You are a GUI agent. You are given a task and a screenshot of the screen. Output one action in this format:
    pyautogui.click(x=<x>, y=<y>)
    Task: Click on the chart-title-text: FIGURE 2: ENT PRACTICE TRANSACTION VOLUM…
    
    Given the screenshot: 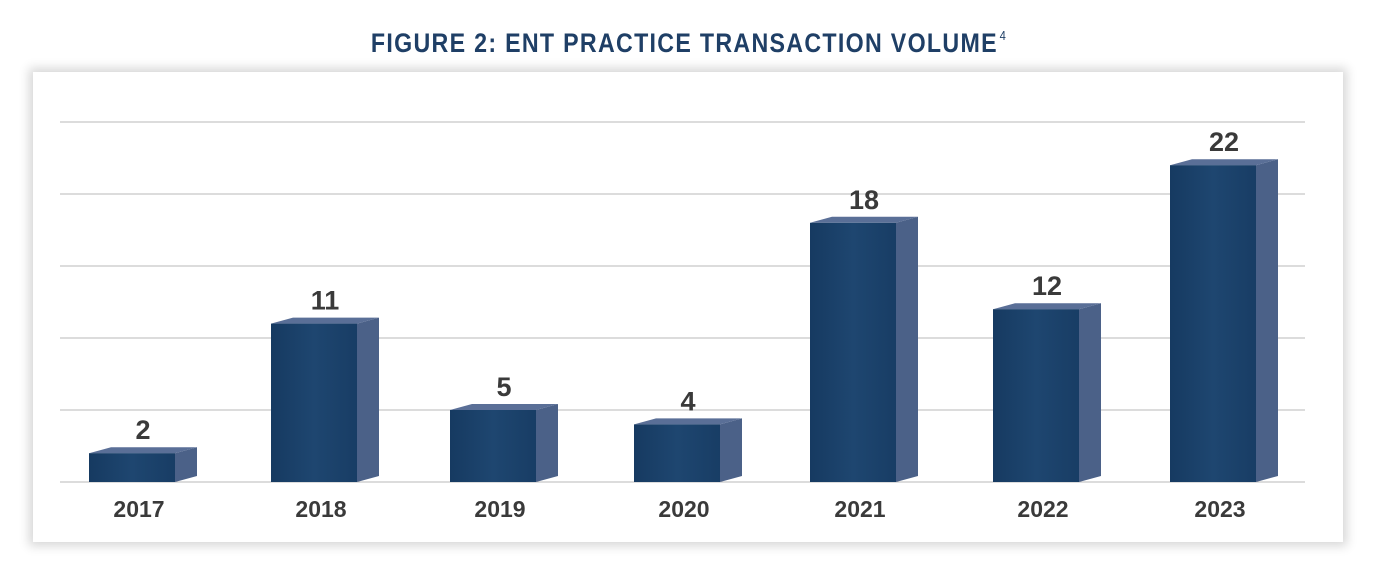 What is the action you would take?
    pyautogui.click(x=684, y=43)
    